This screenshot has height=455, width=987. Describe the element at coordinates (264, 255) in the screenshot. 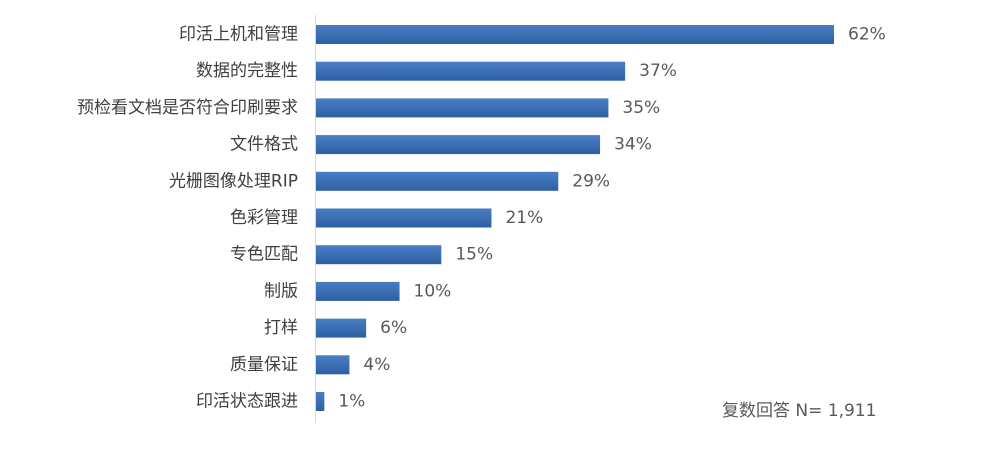

I see `category-label: 专色匹配` at that location.